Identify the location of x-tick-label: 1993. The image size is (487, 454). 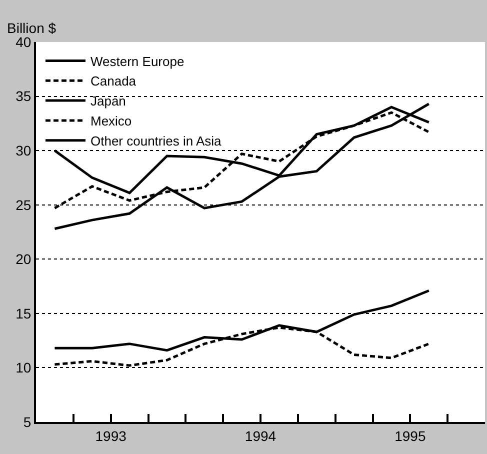
(111, 436).